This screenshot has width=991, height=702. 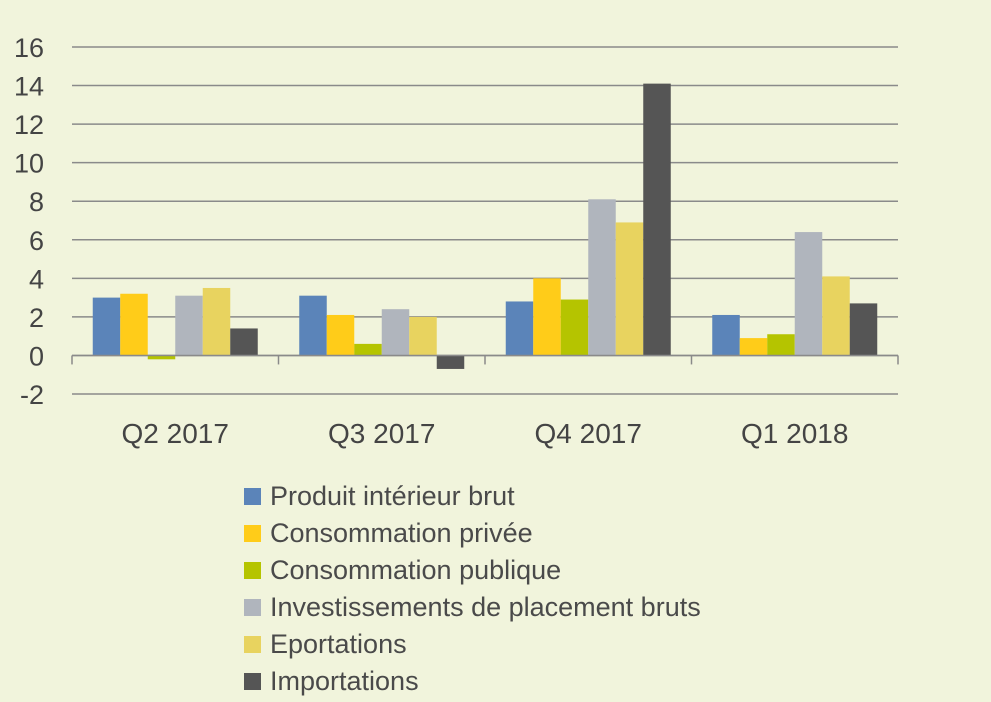 What do you see at coordinates (392, 496) in the screenshot?
I see `legend-label: Produit intérieur brut` at bounding box center [392, 496].